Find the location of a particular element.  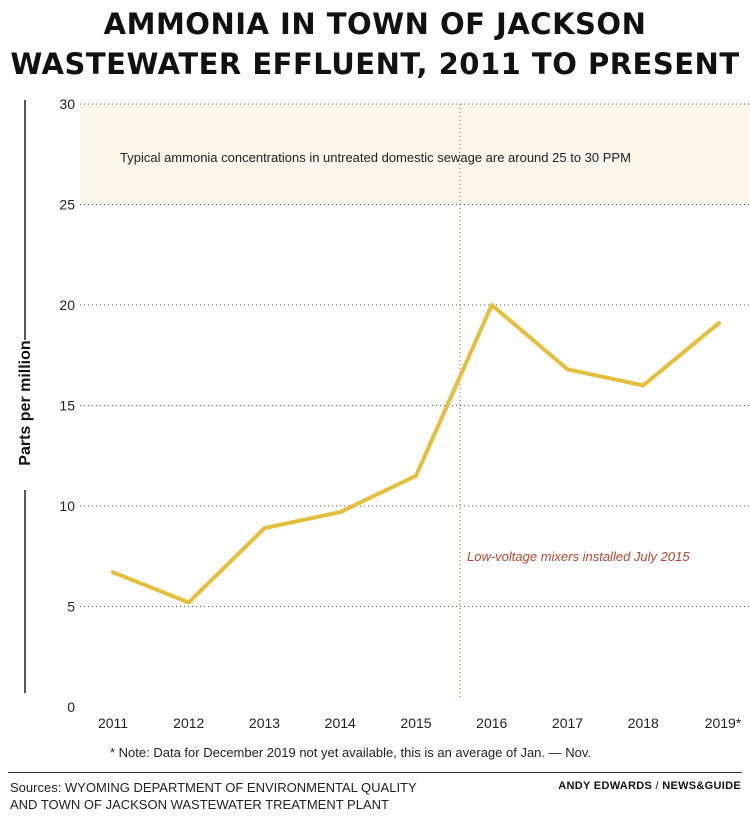

data-point-2016 is located at coordinates (491, 305).